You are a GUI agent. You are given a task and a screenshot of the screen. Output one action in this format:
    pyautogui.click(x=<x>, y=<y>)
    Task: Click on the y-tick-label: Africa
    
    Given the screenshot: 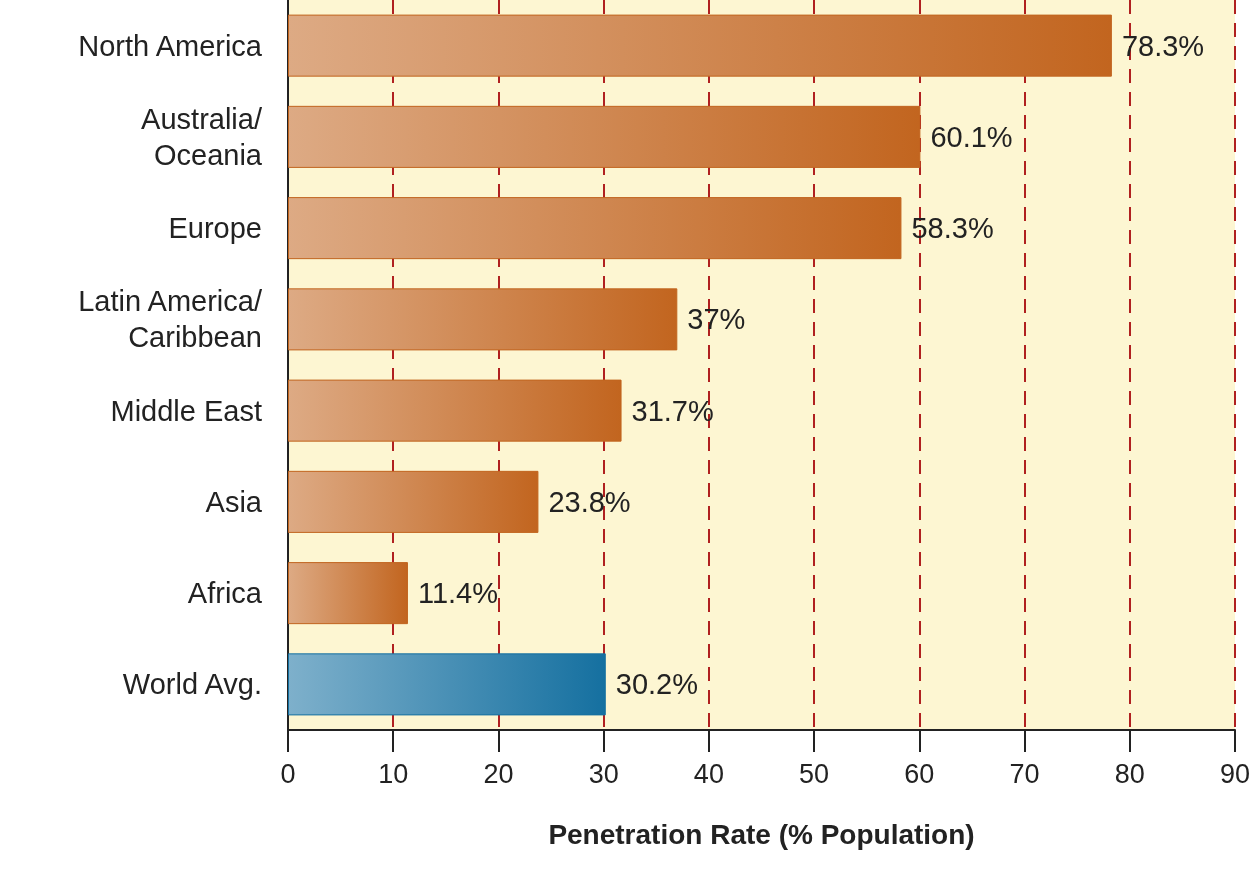 What is the action you would take?
    pyautogui.click(x=225, y=593)
    